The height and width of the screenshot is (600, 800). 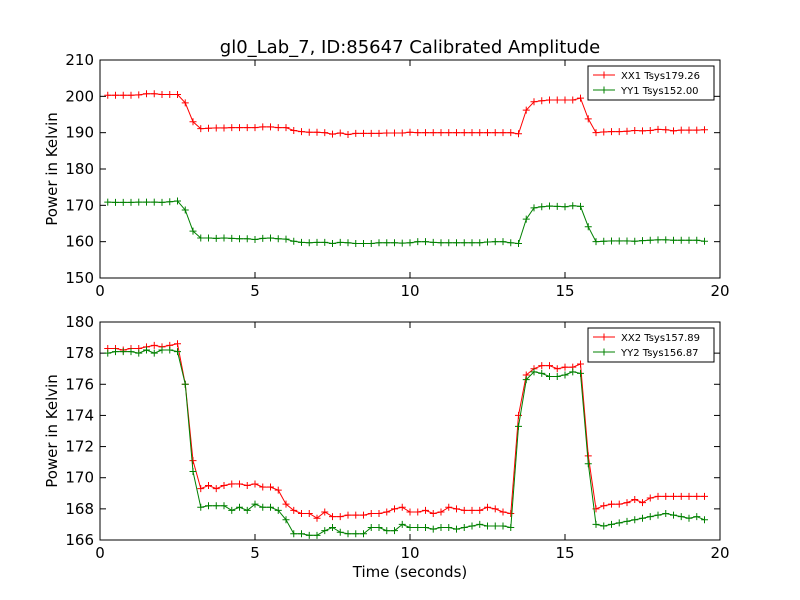 I want to click on legend-label: XX1 Tsys179.26, so click(x=660, y=76).